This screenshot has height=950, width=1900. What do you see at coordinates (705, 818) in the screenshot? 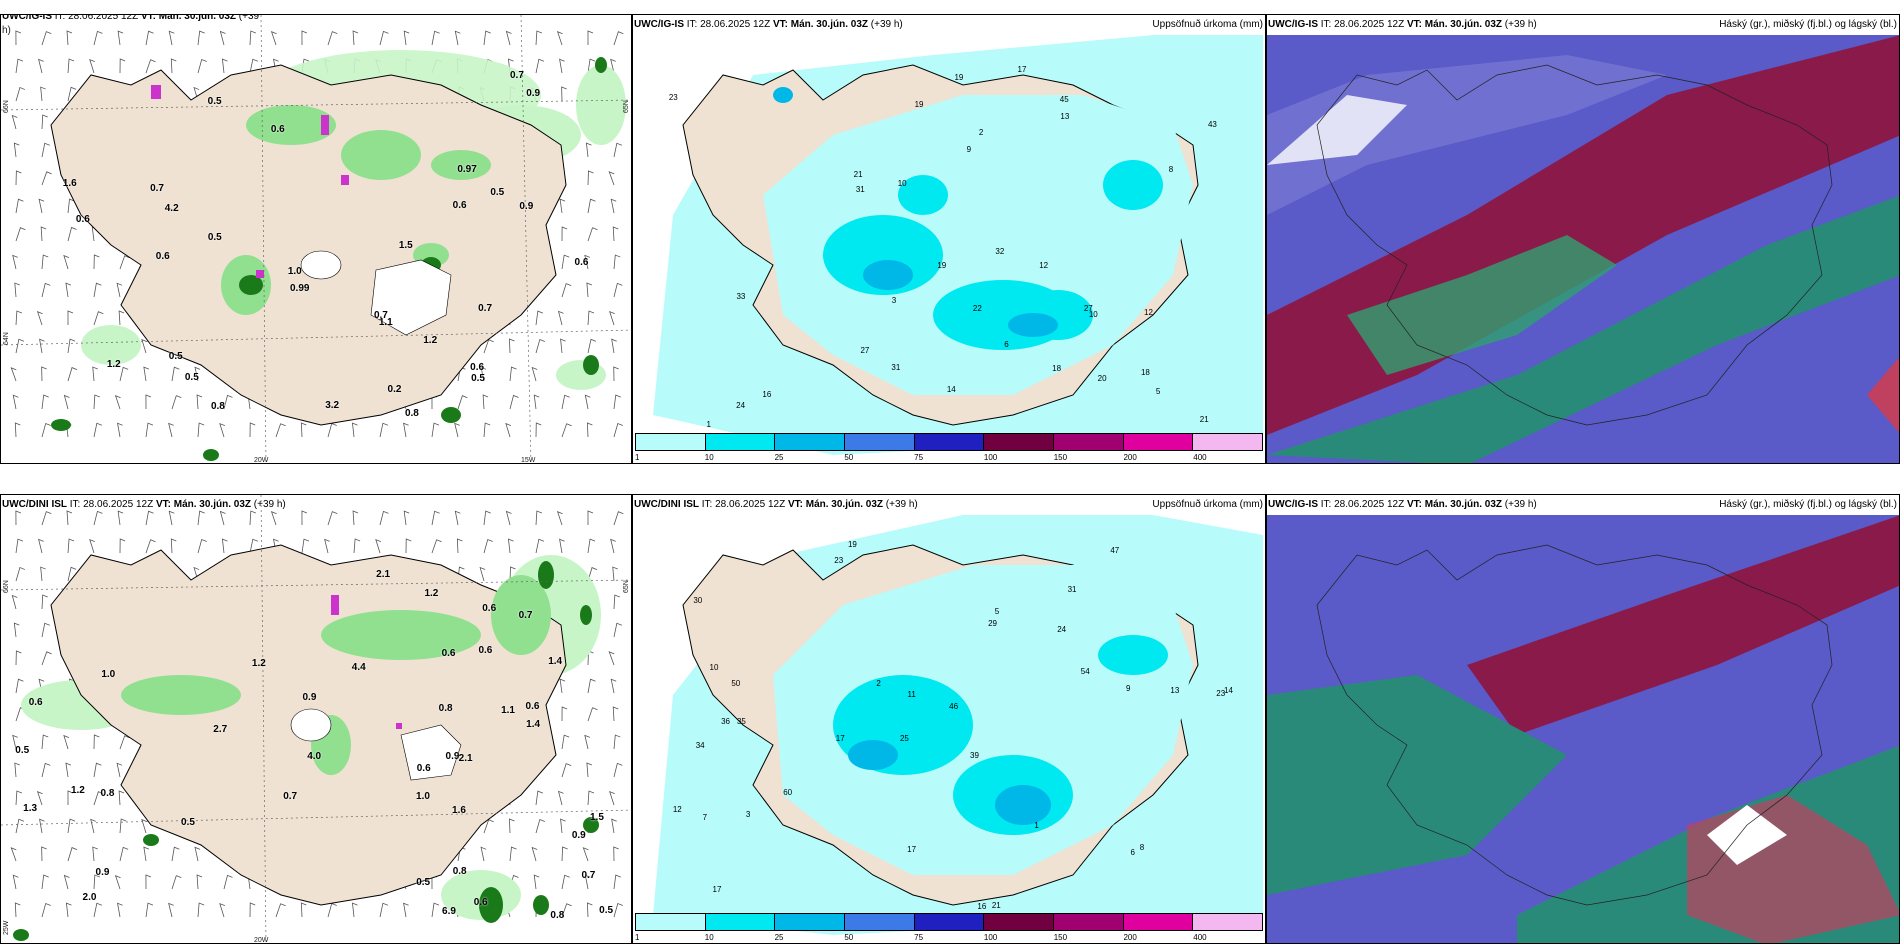
I see `value-label: 7` at bounding box center [705, 818].